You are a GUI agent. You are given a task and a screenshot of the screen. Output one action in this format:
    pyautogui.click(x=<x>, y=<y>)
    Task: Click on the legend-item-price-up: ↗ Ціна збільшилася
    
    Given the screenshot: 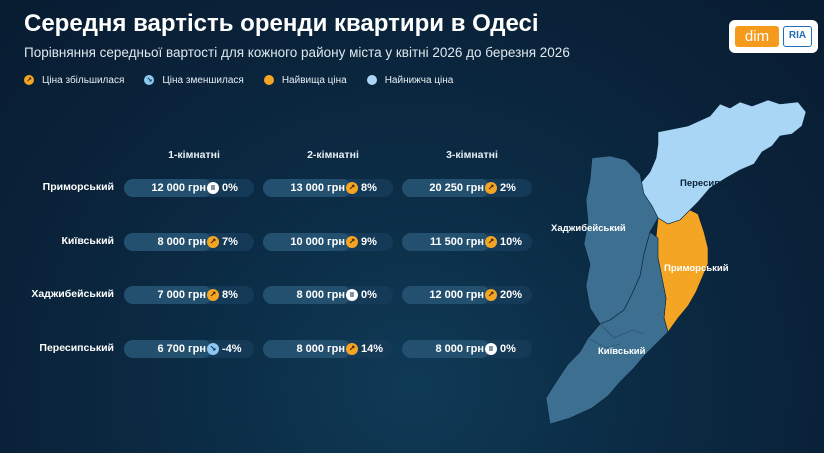 What is the action you would take?
    pyautogui.click(x=74, y=80)
    